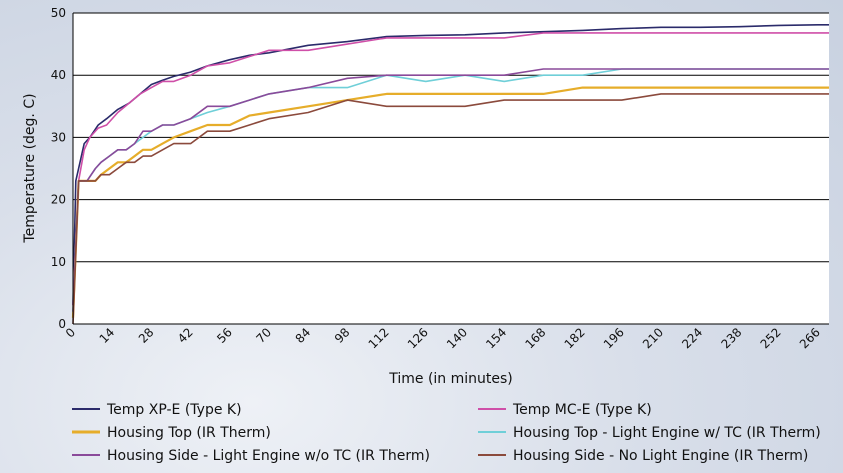 This screenshot has height=473, width=843. What do you see at coordinates (62, 324) in the screenshot?
I see `y-tick-label: 0` at bounding box center [62, 324].